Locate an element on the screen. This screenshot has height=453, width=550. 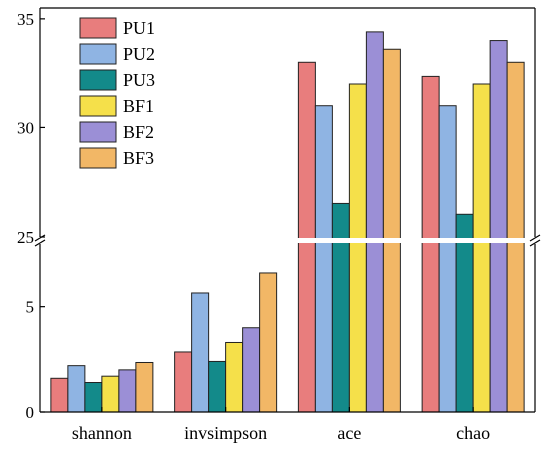
bar-BF2-chao is located at coordinates (498, 226).